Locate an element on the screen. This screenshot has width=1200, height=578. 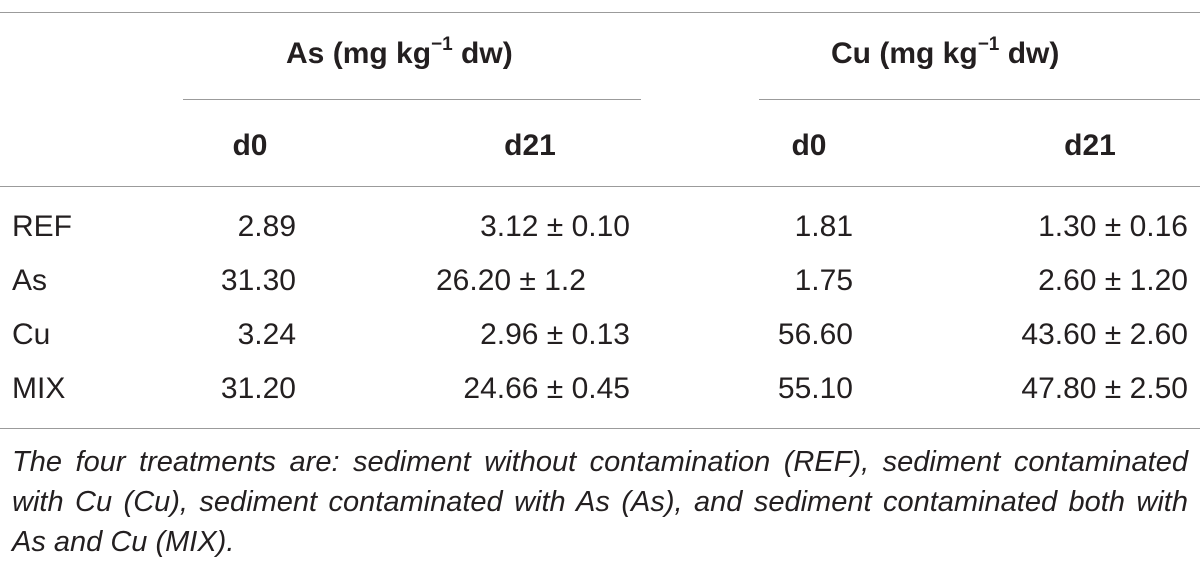
cell-cu-d21: 2.60 ± 1.20 is located at coordinates (1113, 280).